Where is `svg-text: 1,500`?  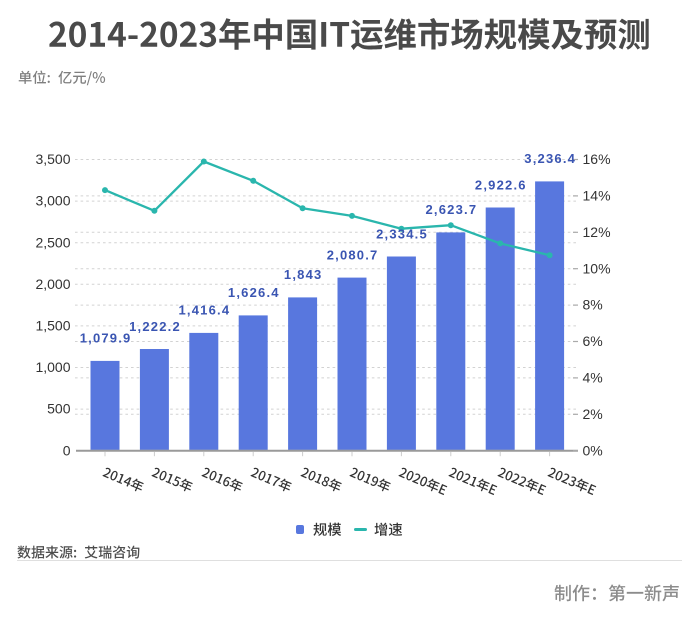
svg-text: 1,500 is located at coordinates (52, 326).